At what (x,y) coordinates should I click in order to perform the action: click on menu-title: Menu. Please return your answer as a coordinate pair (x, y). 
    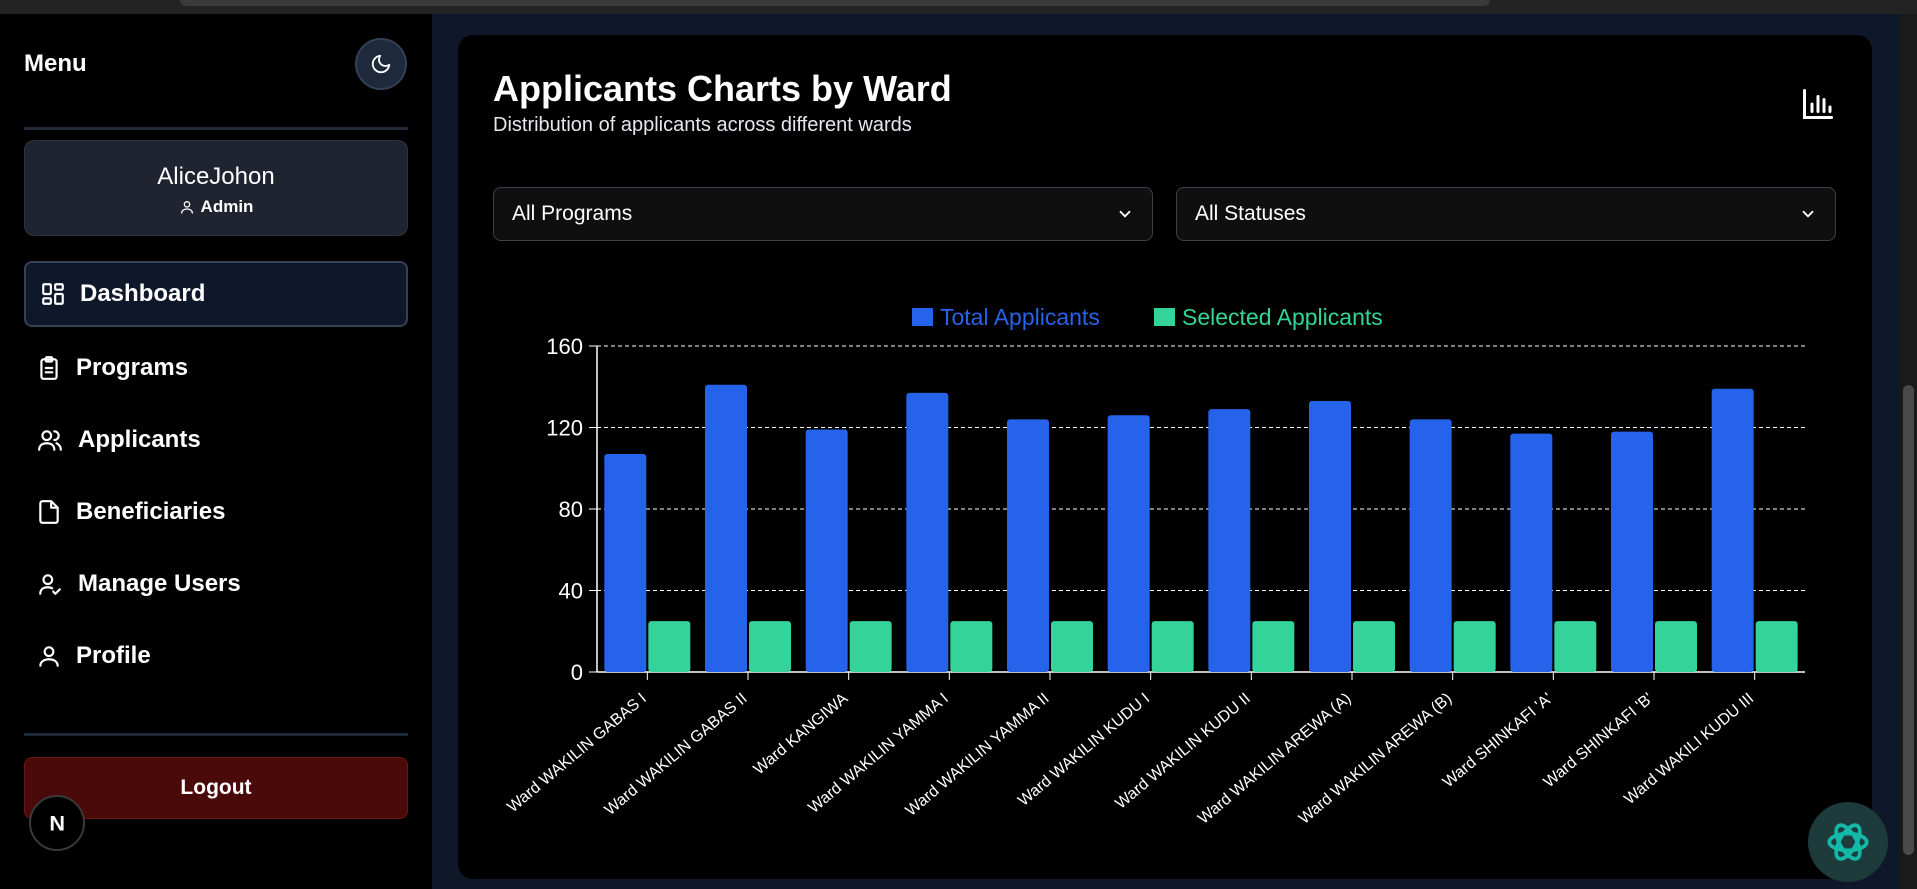
    Looking at the image, I should click on (55, 63).